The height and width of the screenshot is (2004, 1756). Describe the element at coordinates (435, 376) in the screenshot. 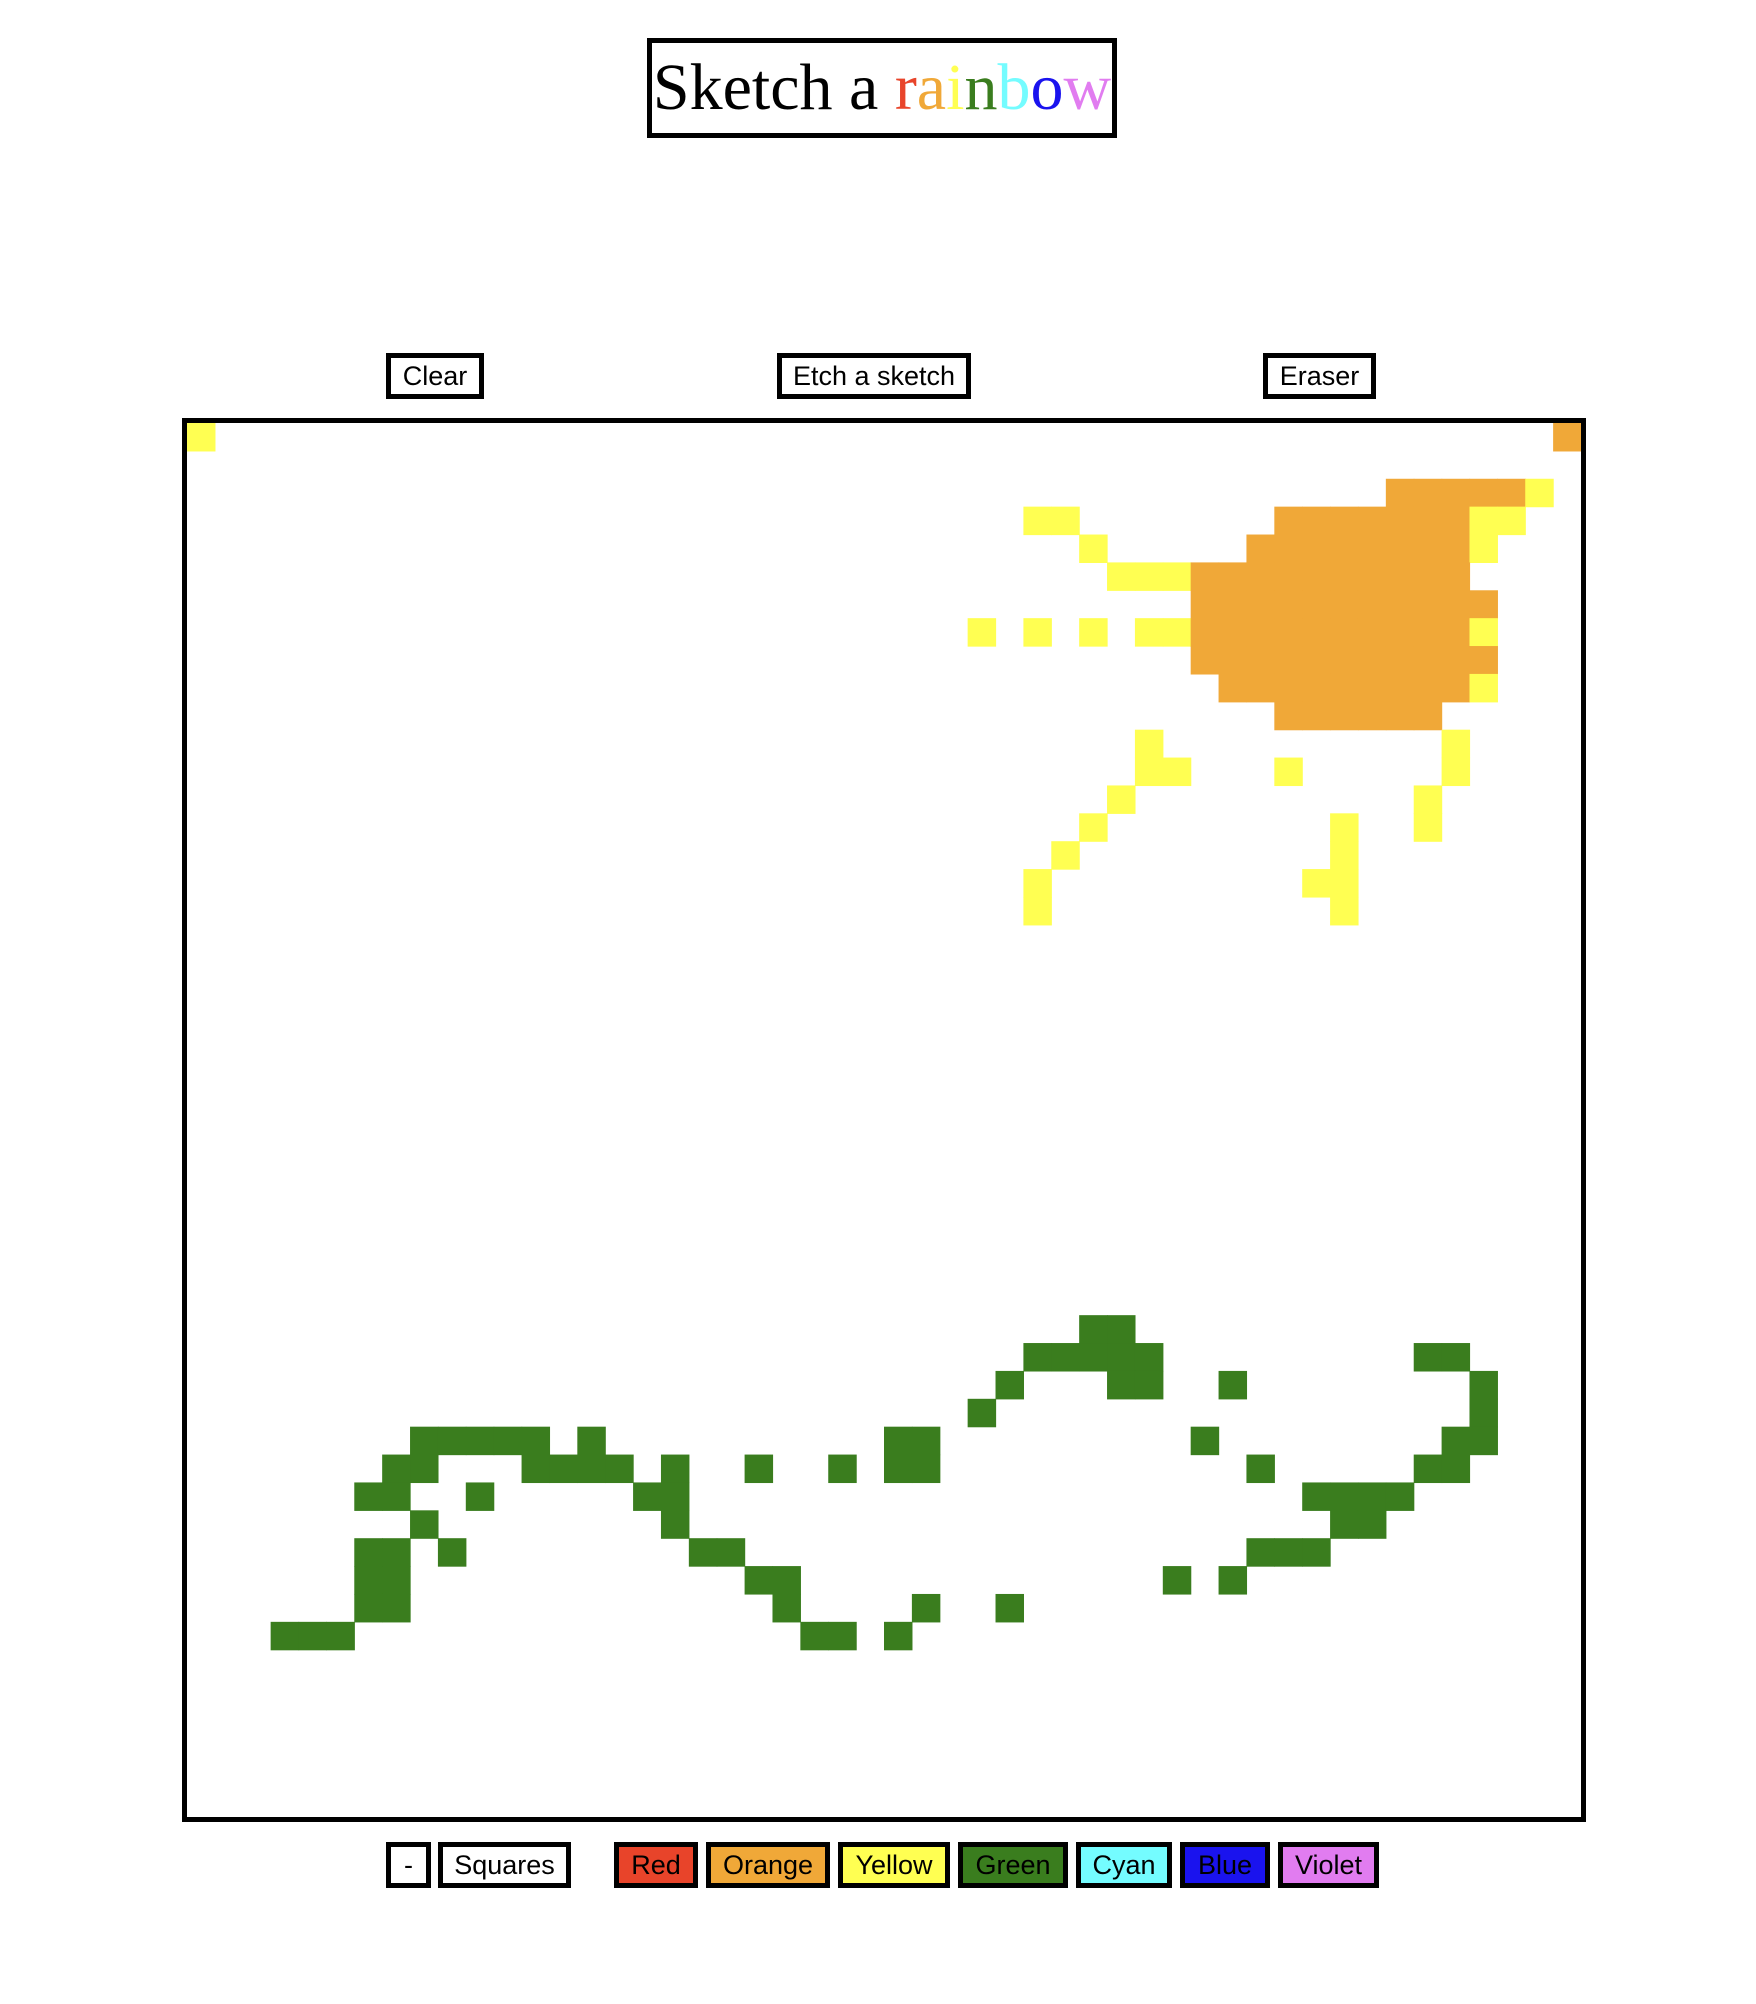

I see `clear-button: Clear` at that location.